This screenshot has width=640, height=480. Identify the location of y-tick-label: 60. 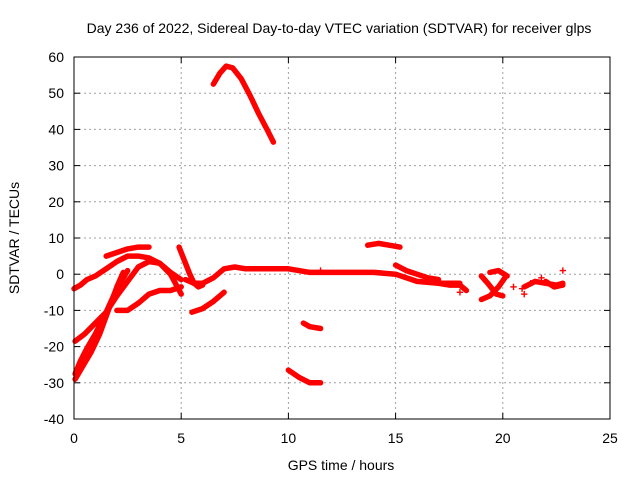
(56, 57).